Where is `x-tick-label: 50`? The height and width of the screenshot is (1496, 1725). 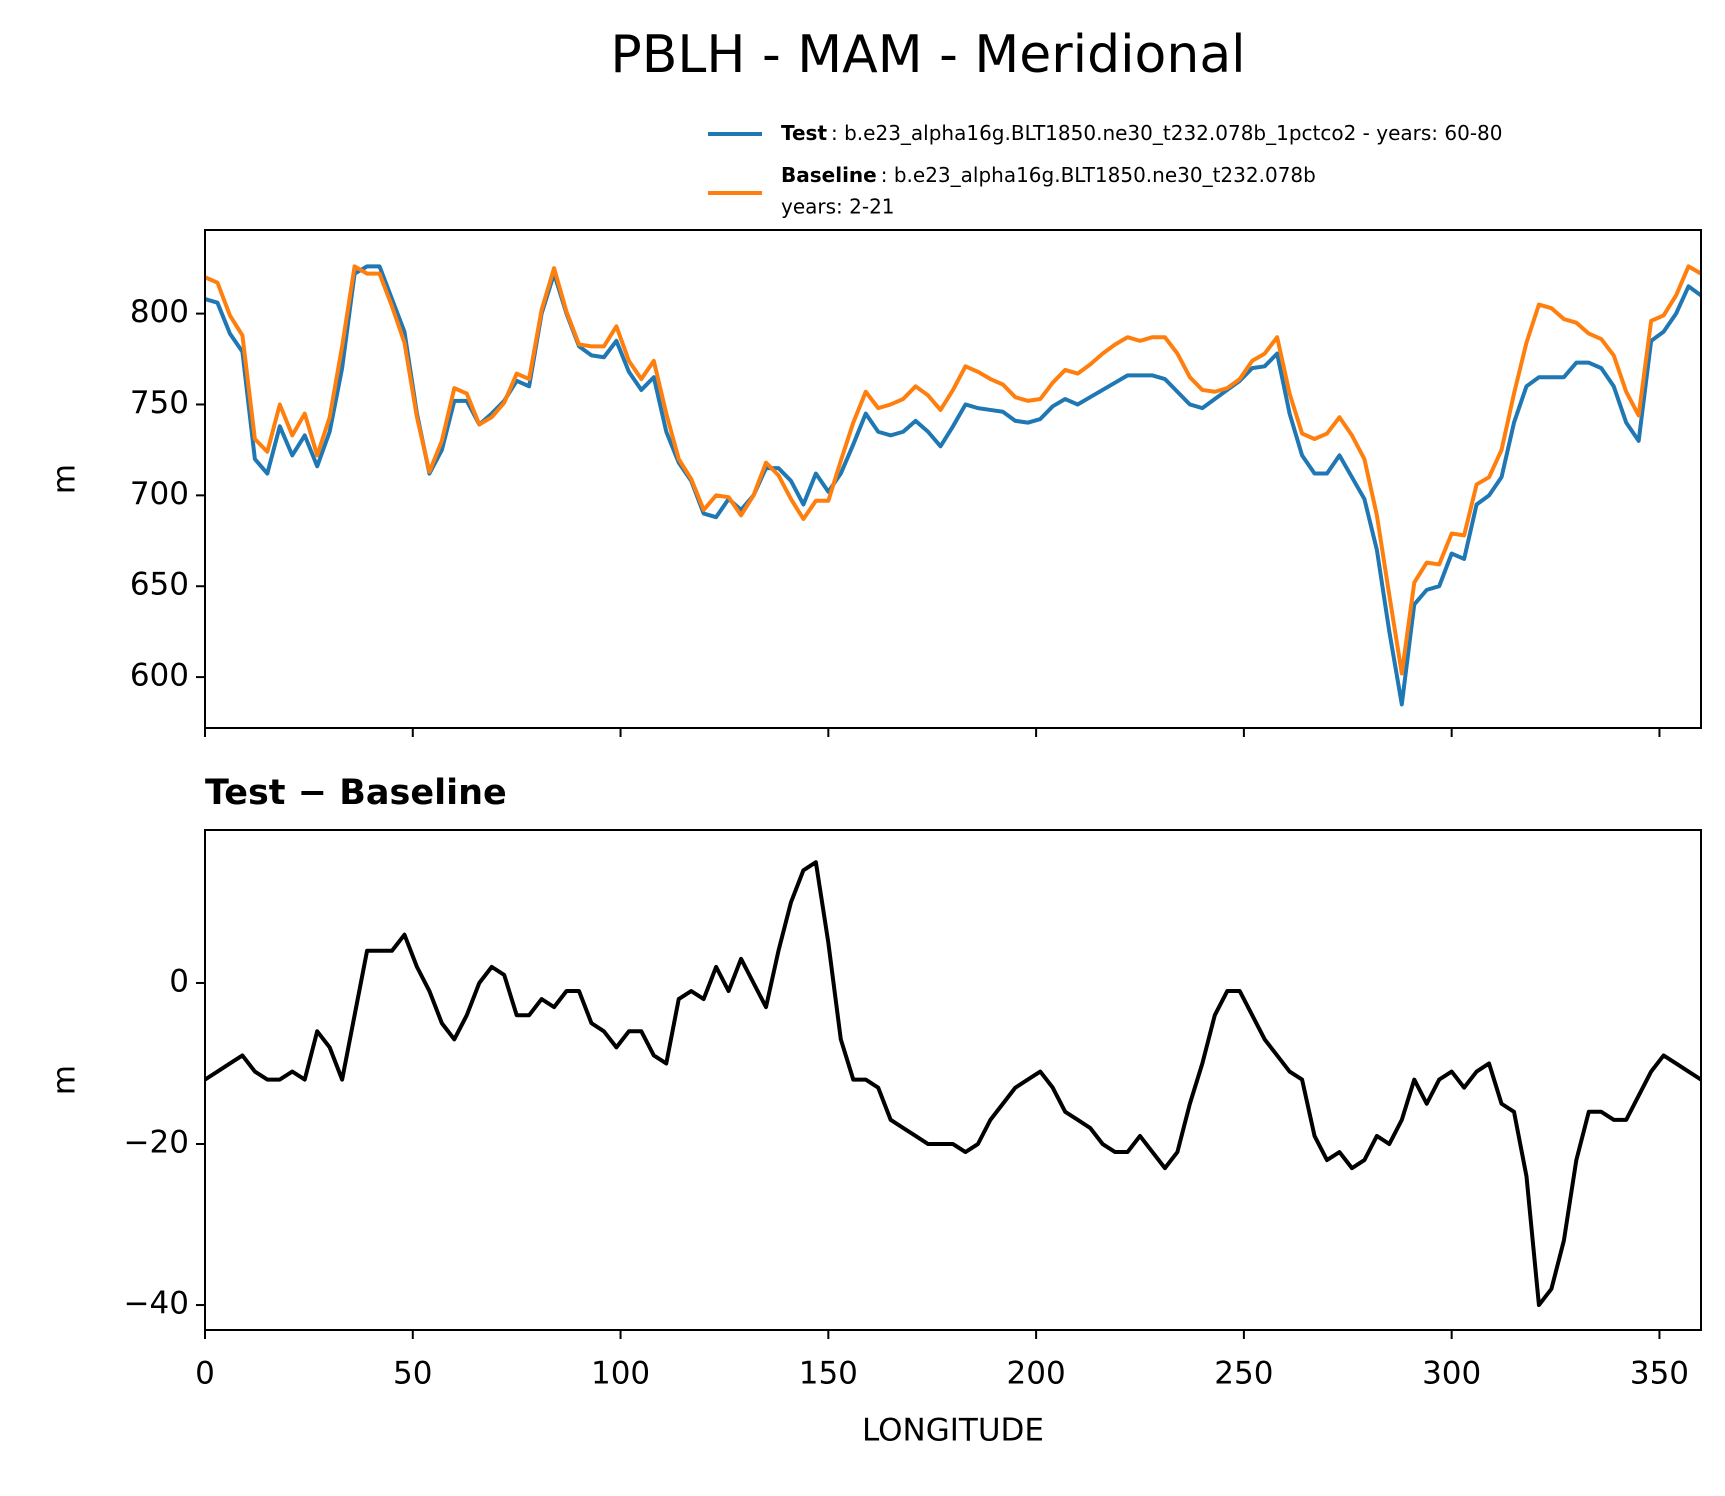
x-tick-label: 50 is located at coordinates (412, 1374).